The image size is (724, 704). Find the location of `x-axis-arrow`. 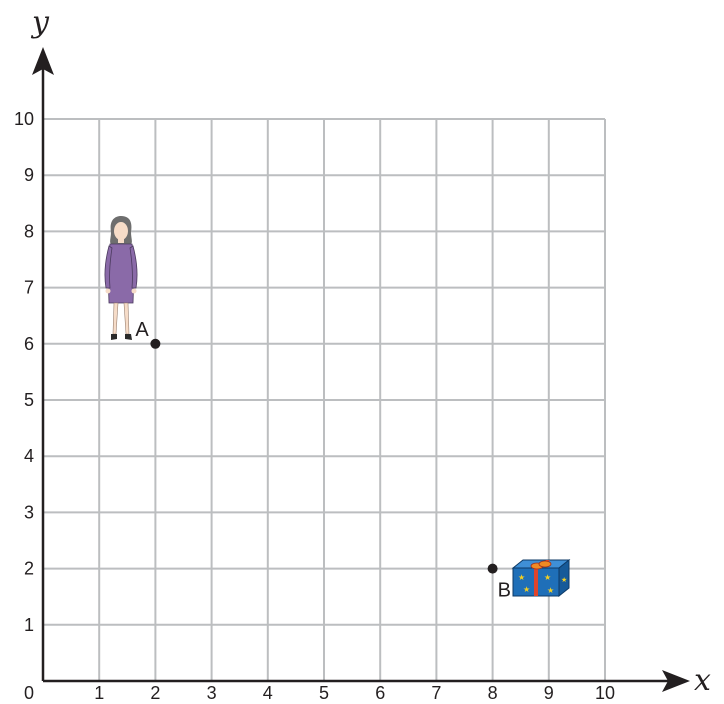

x-axis-arrow is located at coordinates (676, 681).